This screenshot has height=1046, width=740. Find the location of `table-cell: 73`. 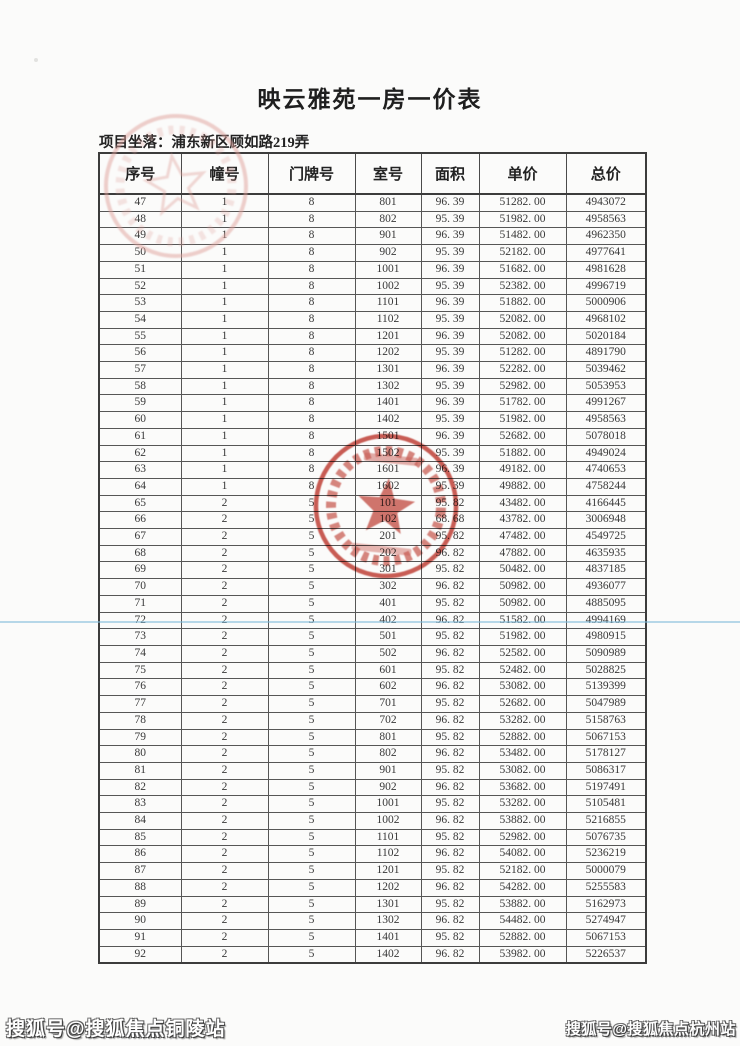

table-cell: 73 is located at coordinates (140, 637).